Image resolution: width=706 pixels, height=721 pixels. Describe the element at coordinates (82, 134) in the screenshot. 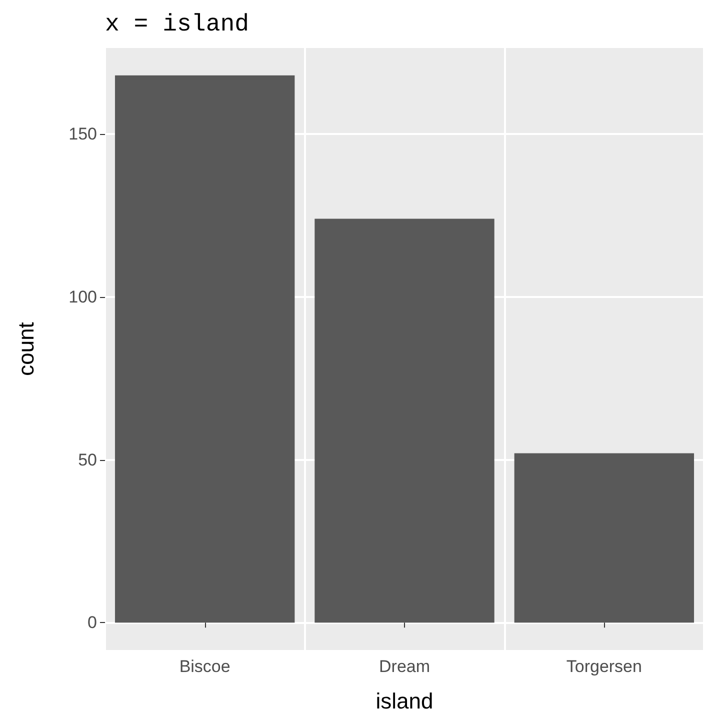

I see `y-tick-label: 150` at that location.